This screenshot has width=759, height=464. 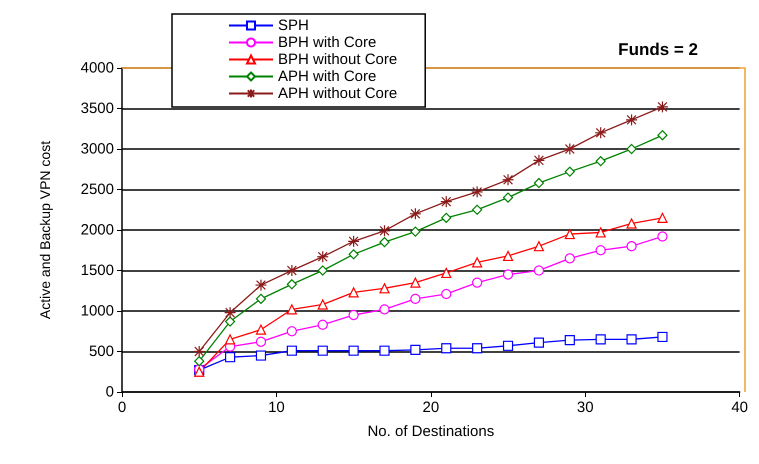 What do you see at coordinates (97, 311) in the screenshot?
I see `y-tick-label: 1000` at bounding box center [97, 311].